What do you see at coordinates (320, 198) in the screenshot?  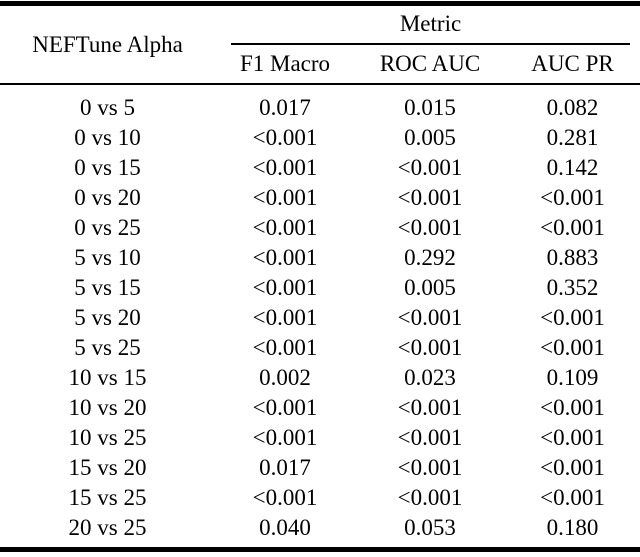 I see `table-row: 0 vs 20 <0.001 <0.001 <0.001` at bounding box center [320, 198].